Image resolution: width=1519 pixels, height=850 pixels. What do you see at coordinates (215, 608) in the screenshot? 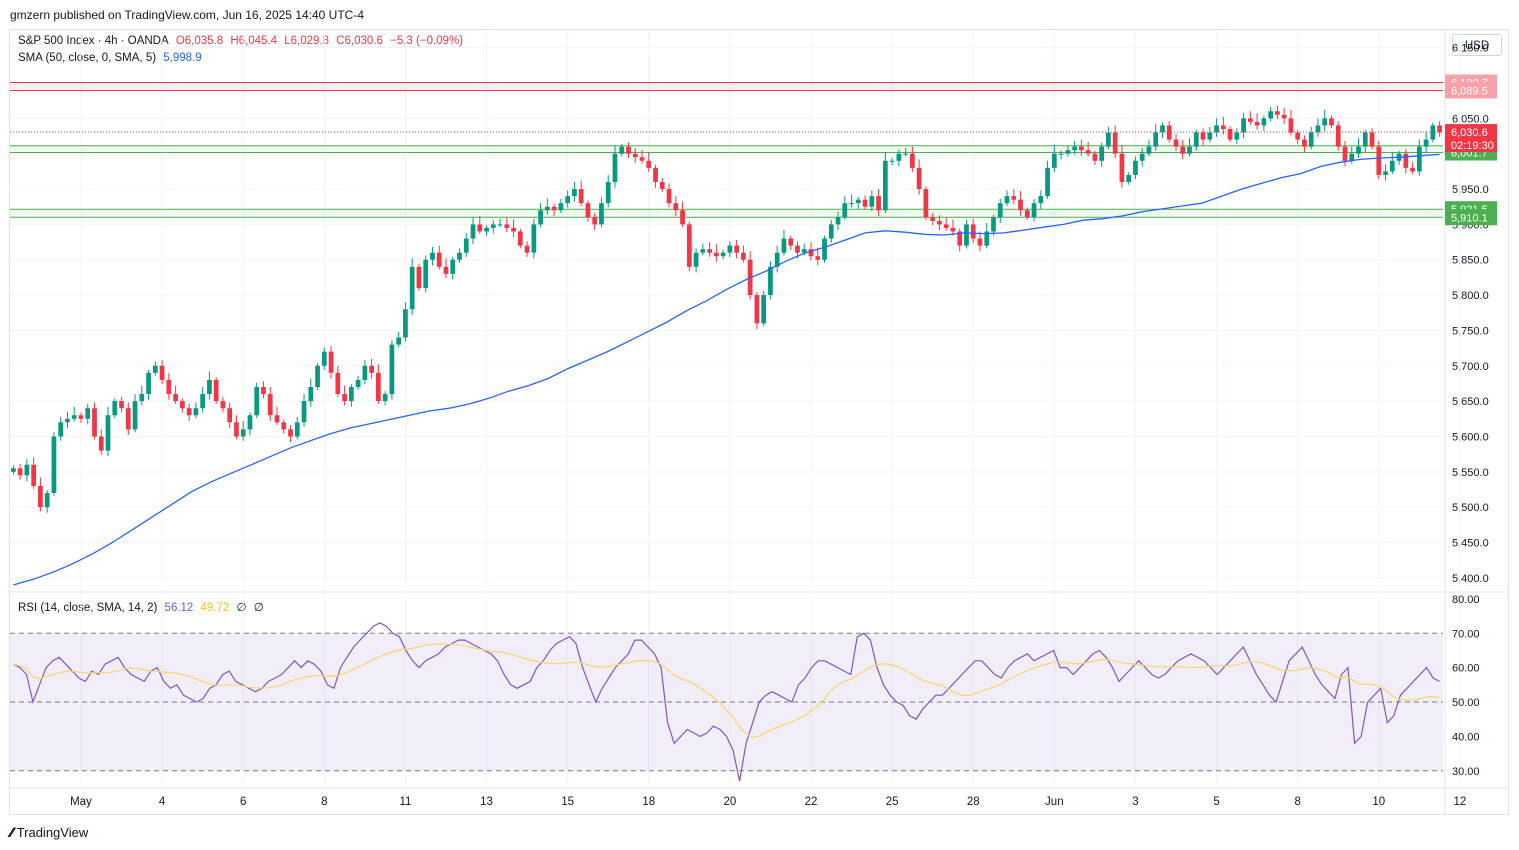
I see `rsi-ma-value: 49.72` at bounding box center [215, 608].